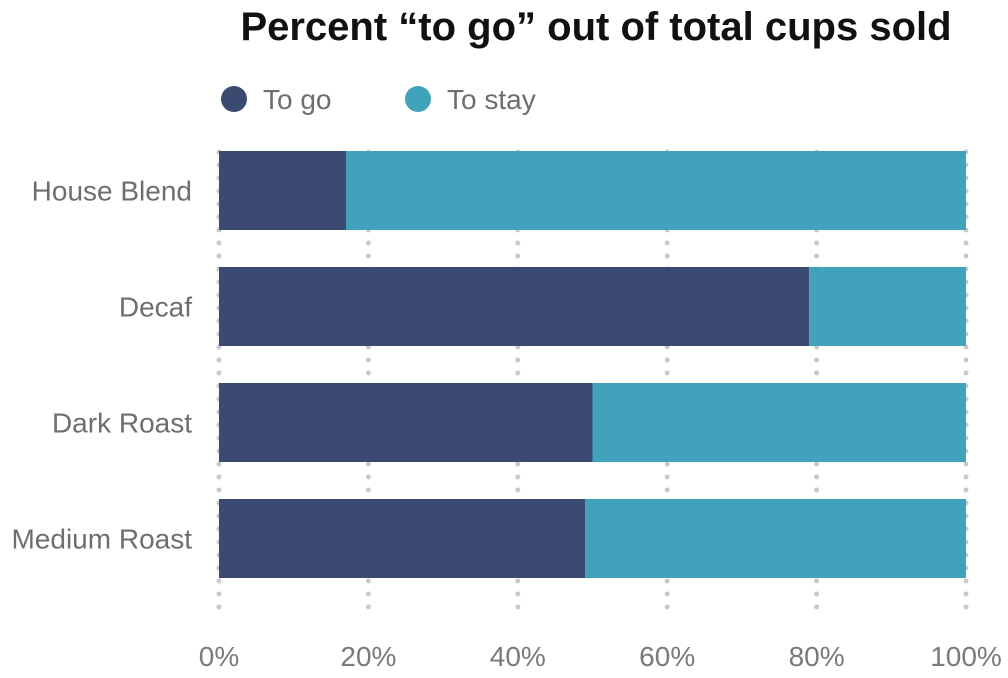 The width and height of the screenshot is (1008, 678). Describe the element at coordinates (101, 539) in the screenshot. I see `category-label: Medium Roast` at that location.